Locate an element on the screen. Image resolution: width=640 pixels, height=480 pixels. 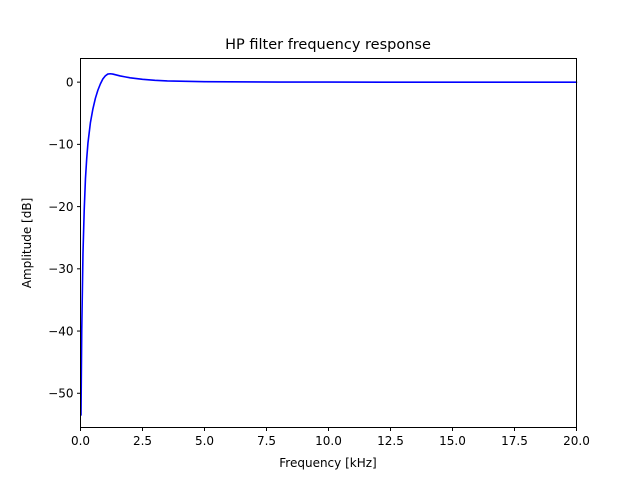
y-axis-ticks: 0 −10 −20 −30 −40 −50 is located at coordinates (64, 238).